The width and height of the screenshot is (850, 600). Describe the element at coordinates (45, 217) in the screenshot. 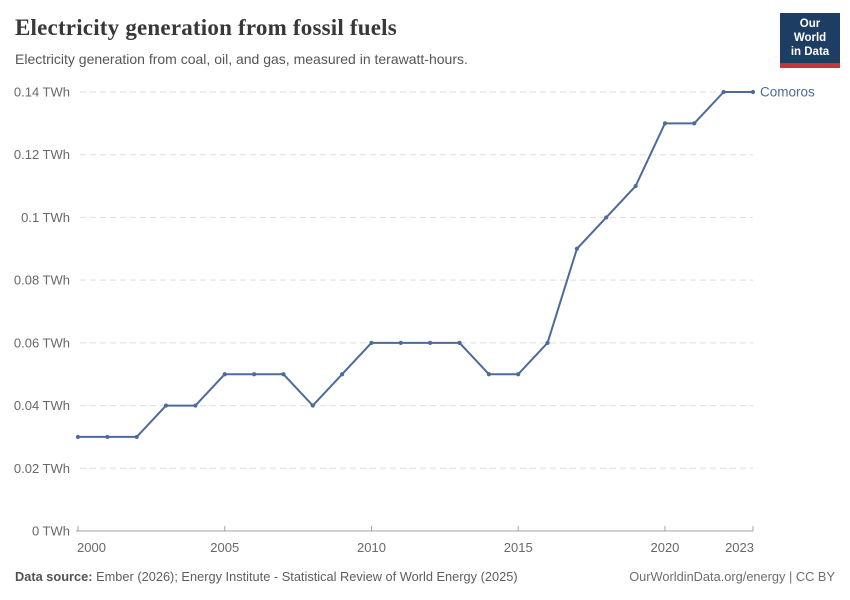

I see `y-tick-label: 0.1 TWh` at that location.